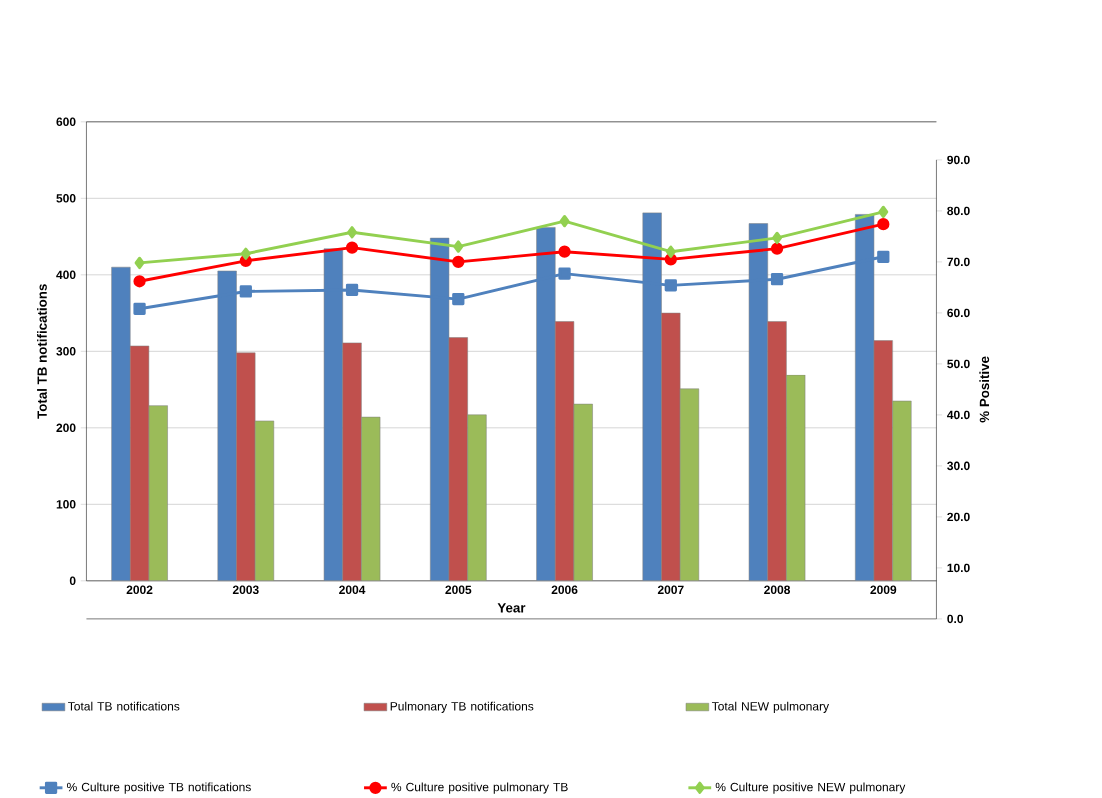  What do you see at coordinates (66, 427) in the screenshot?
I see `y-tick-label: 200` at bounding box center [66, 427].